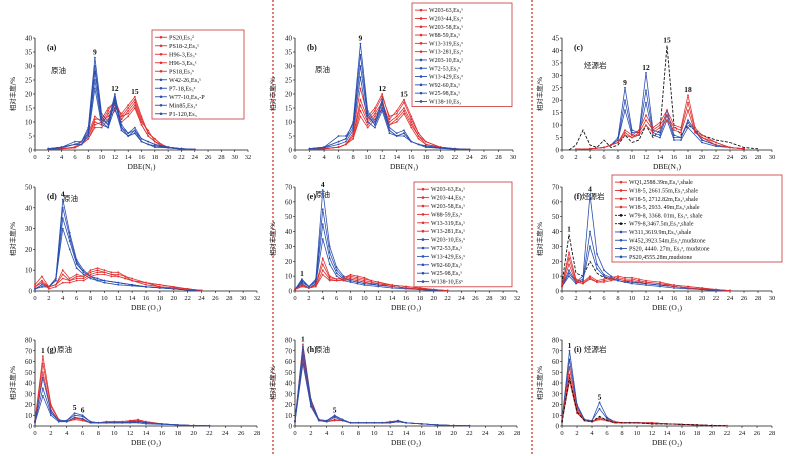  What do you see at coordinates (289, 109) in the screenshot?
I see `y-tick-label: 15` at bounding box center [289, 109].